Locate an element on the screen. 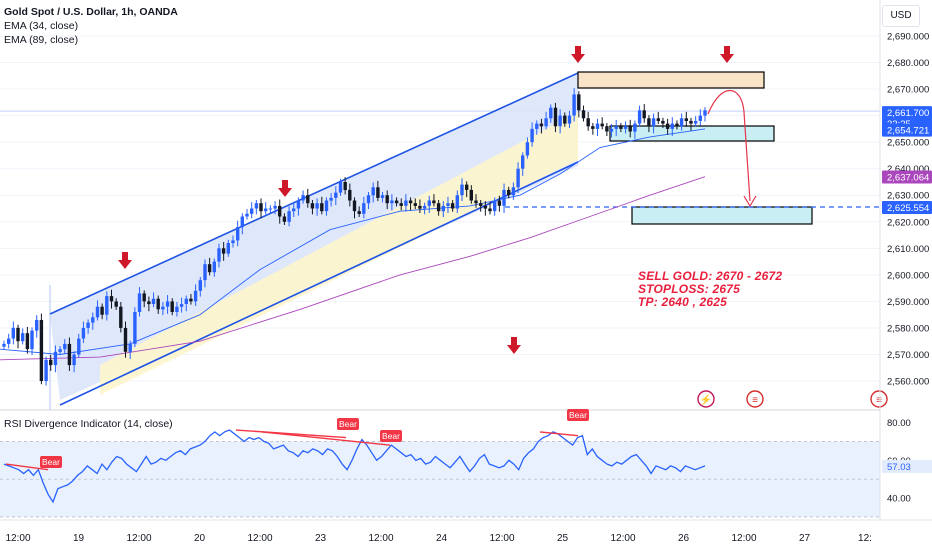  currency-button: USD is located at coordinates (901, 16).